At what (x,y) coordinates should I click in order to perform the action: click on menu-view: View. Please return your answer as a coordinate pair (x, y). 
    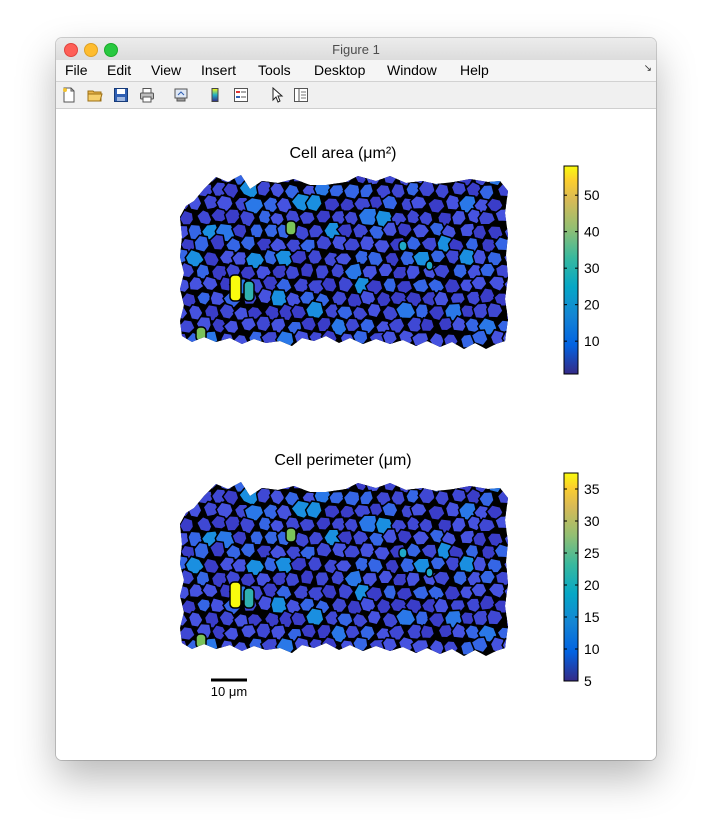
    Looking at the image, I should click on (166, 70).